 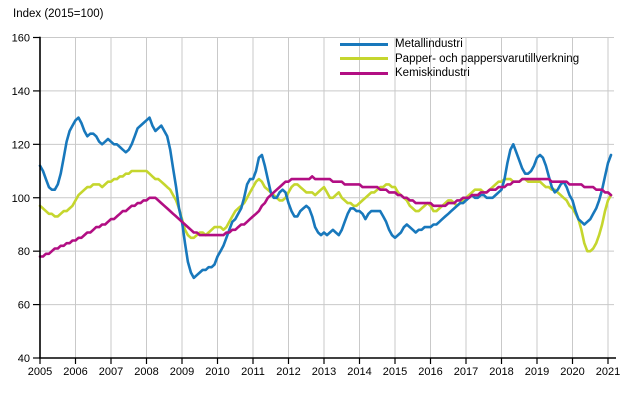 I want to click on svg-text: 2011, so click(x=253, y=372).